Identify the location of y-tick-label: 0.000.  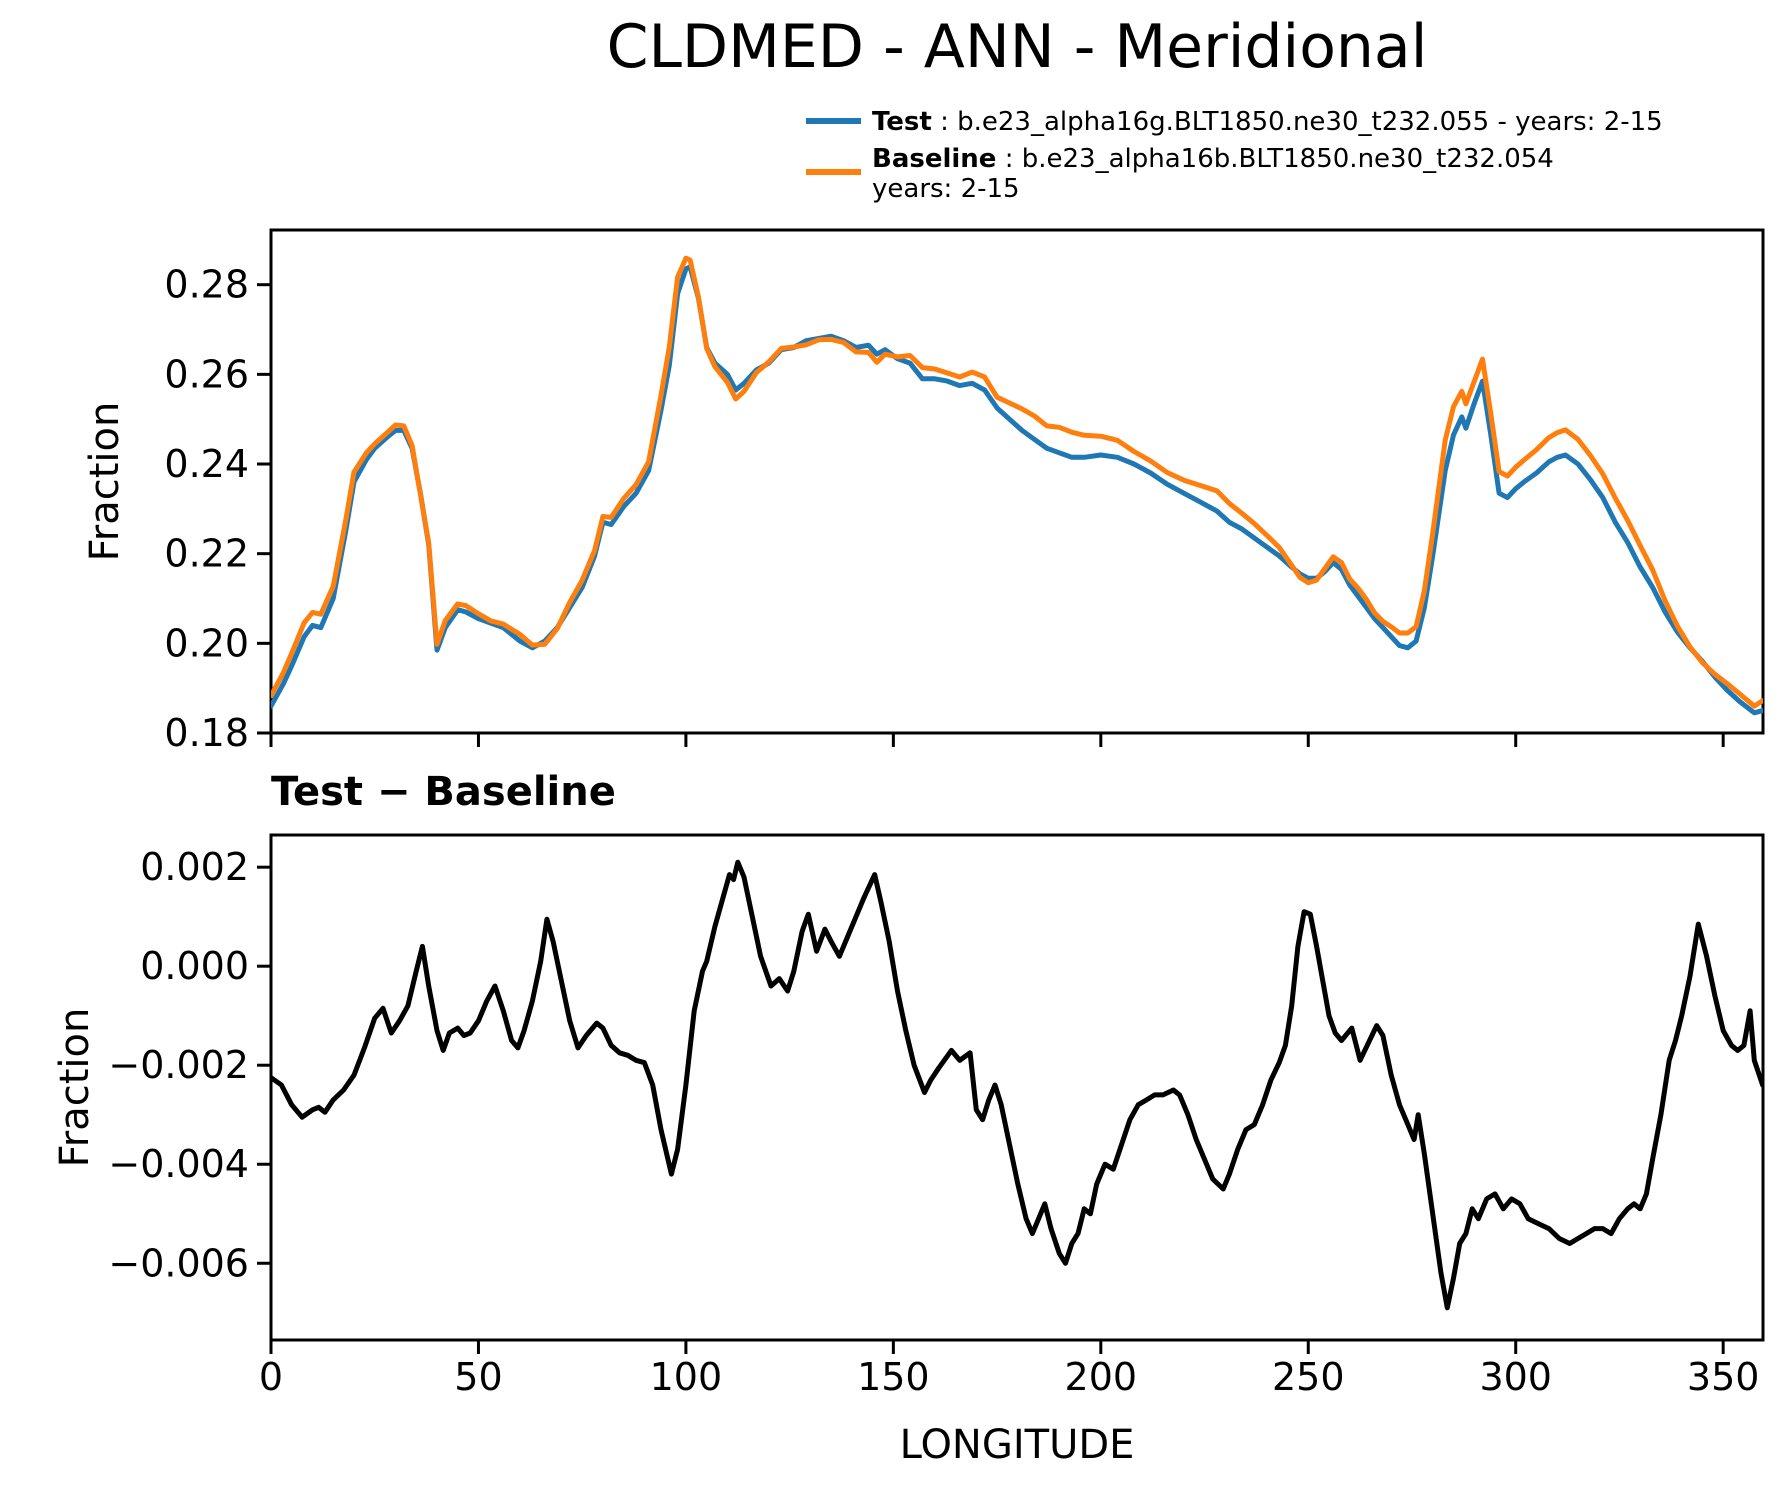
(194, 966).